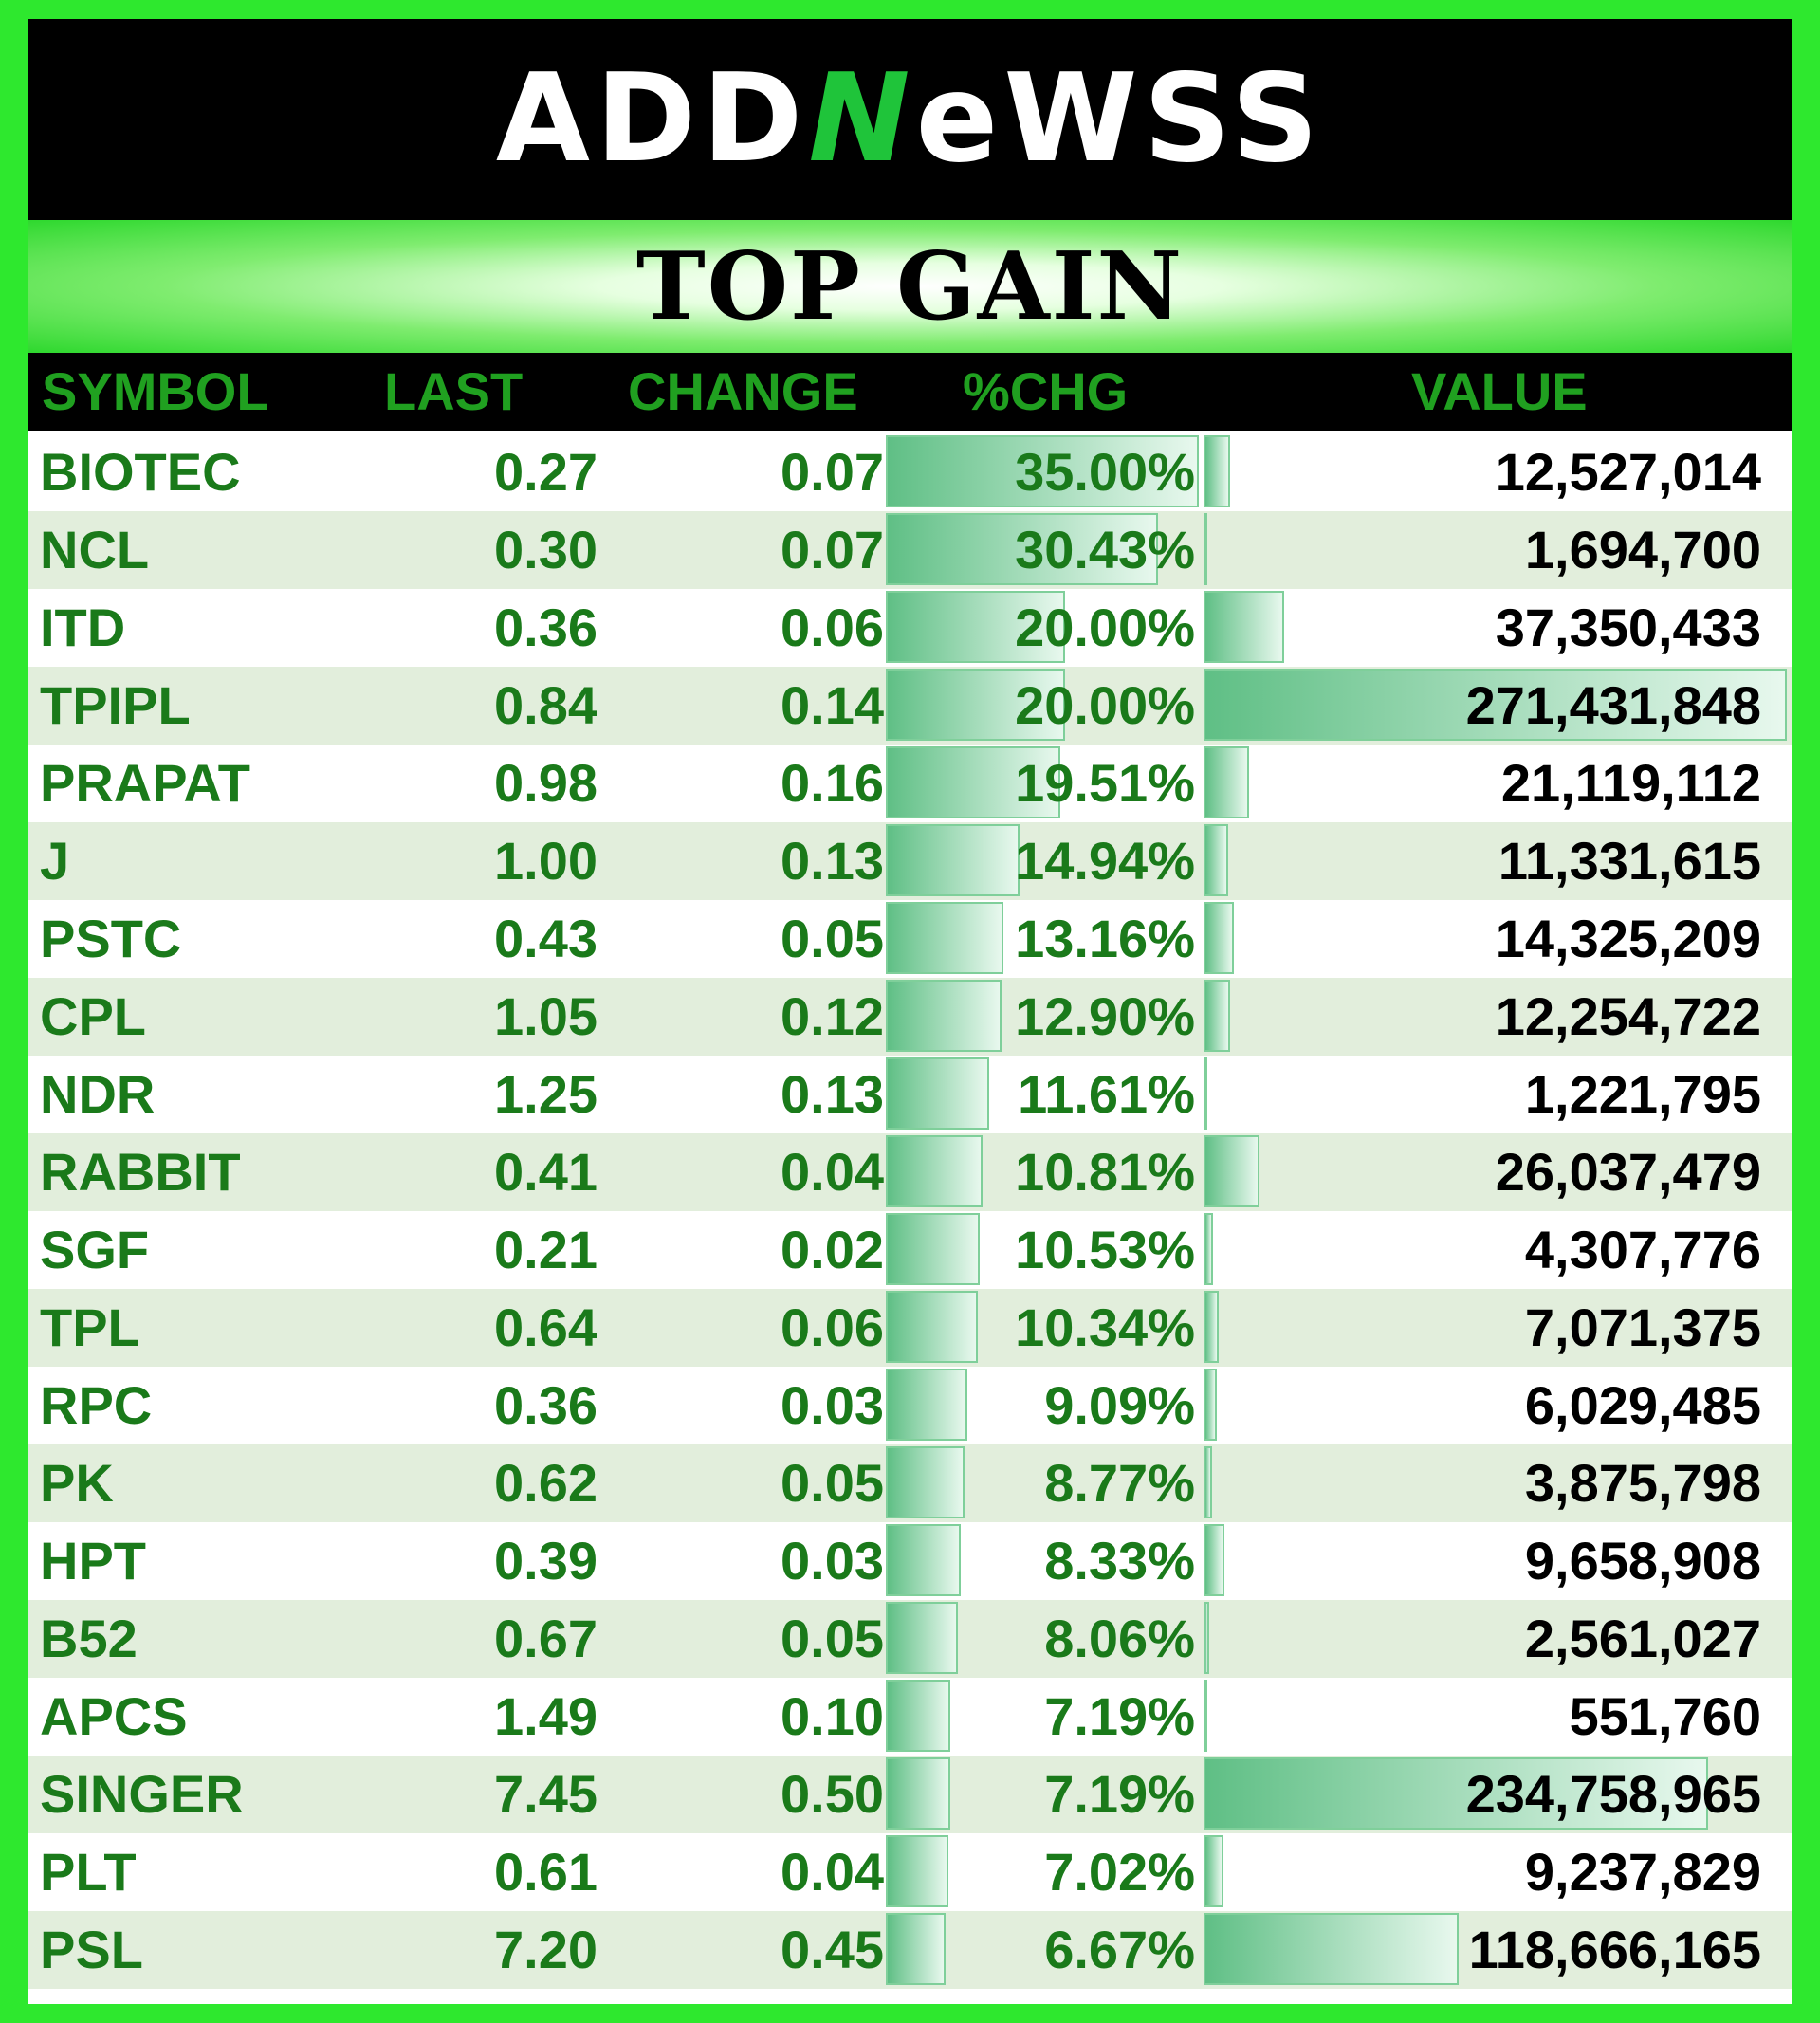  Describe the element at coordinates (91, 1950) in the screenshot. I see `symbol-cell: PSL` at that location.